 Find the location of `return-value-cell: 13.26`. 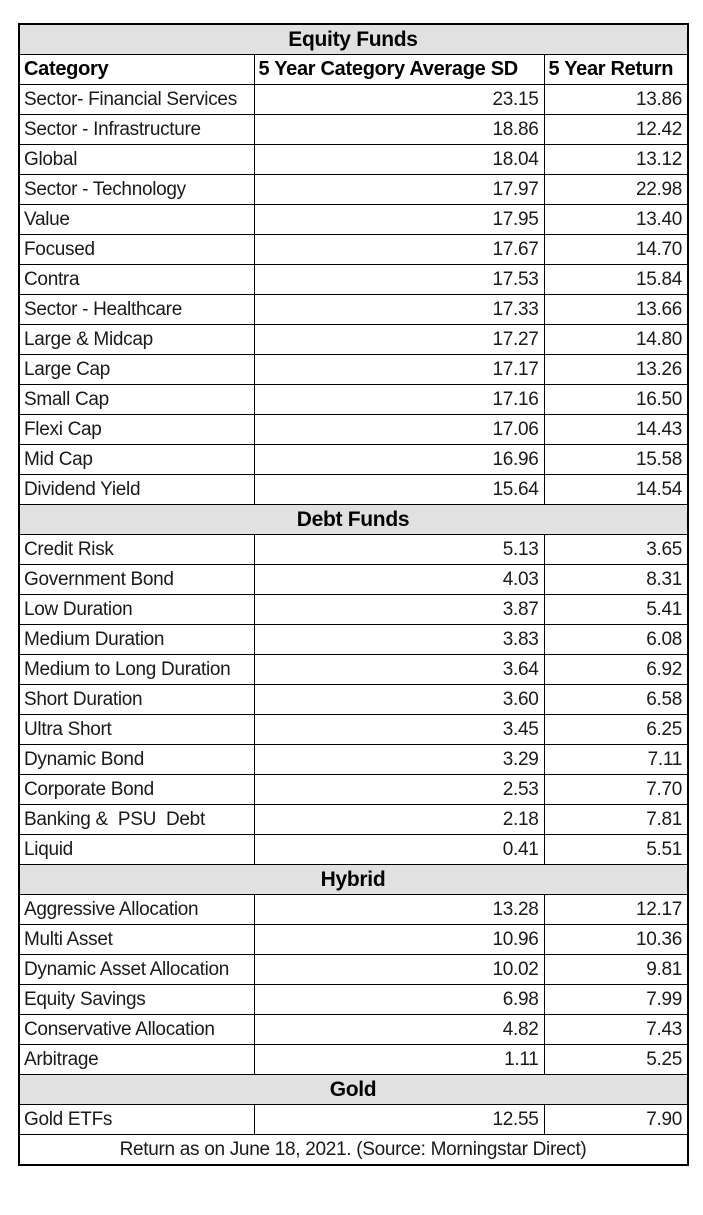

return-value-cell: 13.26 is located at coordinates (616, 369).